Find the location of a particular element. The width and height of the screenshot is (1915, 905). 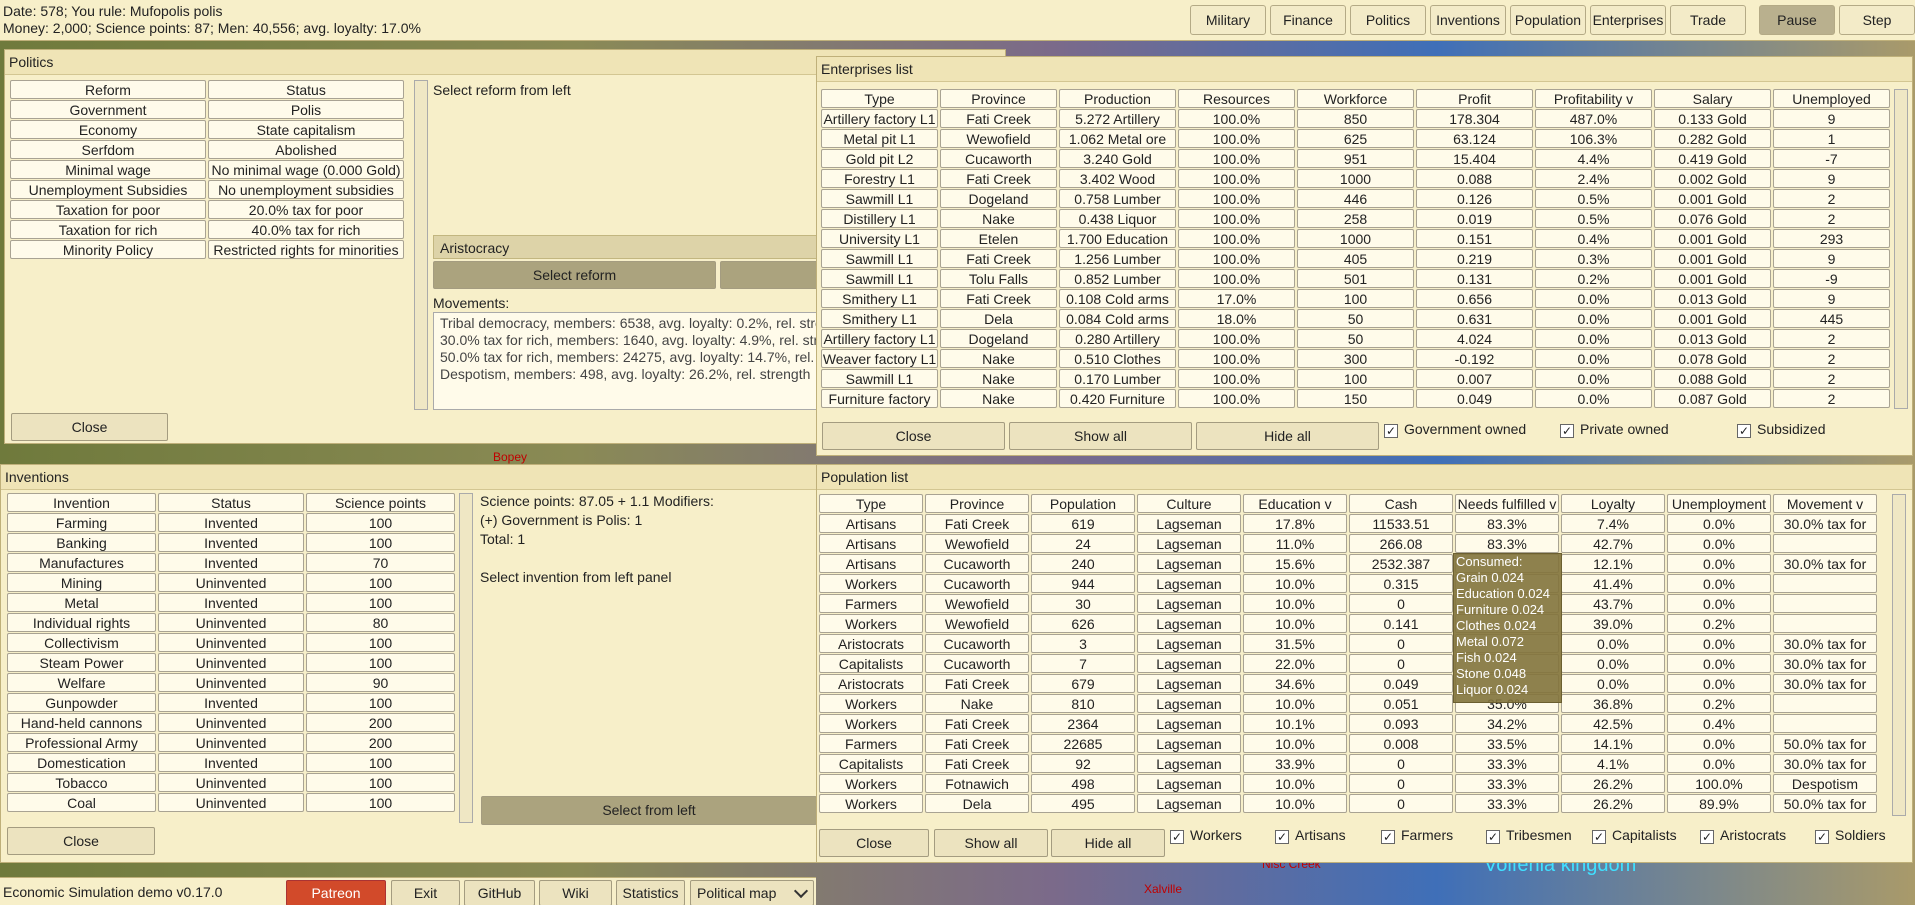

table-cell: 0.007 is located at coordinates (1474, 378).